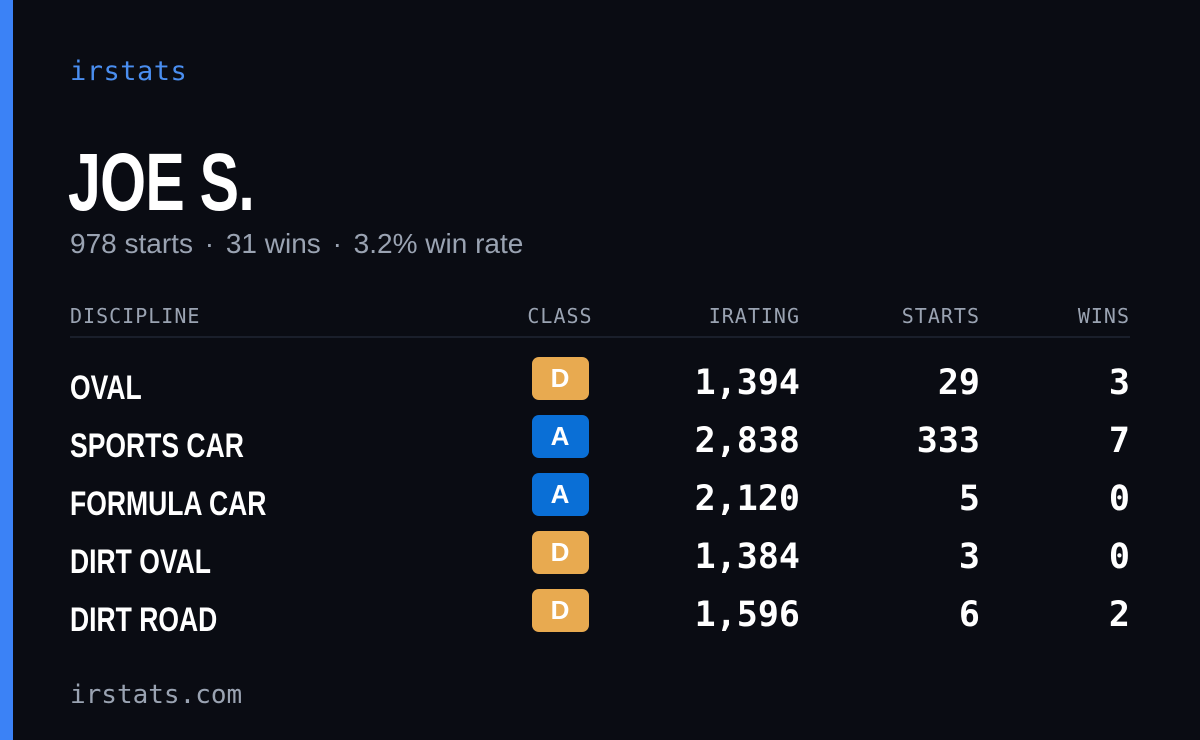 The height and width of the screenshot is (740, 1200). Describe the element at coordinates (140, 561) in the screenshot. I see `discipline-name: DIRT OVAL` at that location.